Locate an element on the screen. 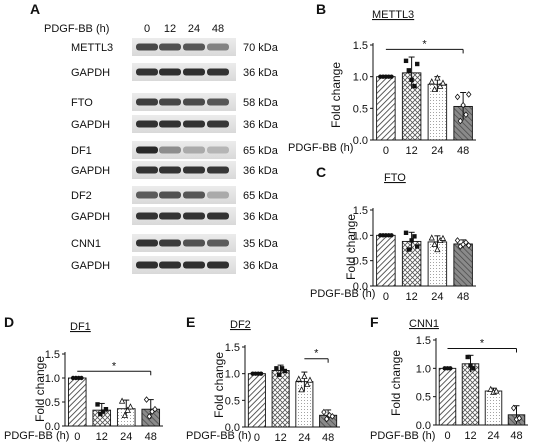 Image resolution: width=550 pixels, height=447 pixels. blot-protein-label: METTL3 is located at coordinates (92, 48).